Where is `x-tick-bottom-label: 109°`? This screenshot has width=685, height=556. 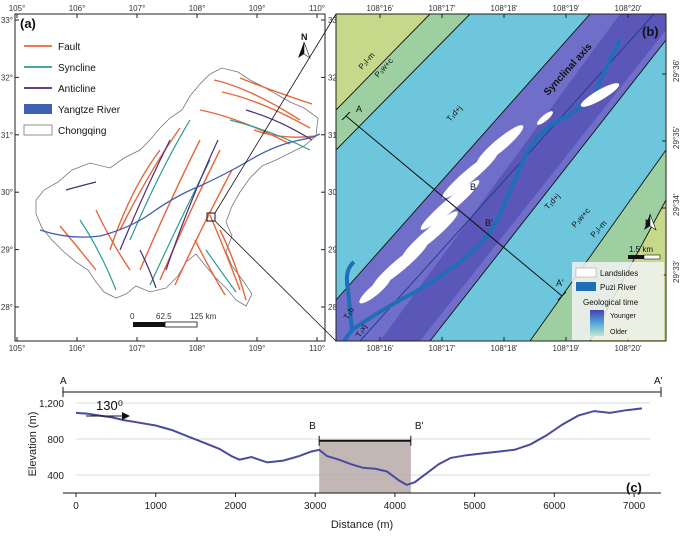
x-tick-bottom-label: 109° is located at coordinates (257, 348).